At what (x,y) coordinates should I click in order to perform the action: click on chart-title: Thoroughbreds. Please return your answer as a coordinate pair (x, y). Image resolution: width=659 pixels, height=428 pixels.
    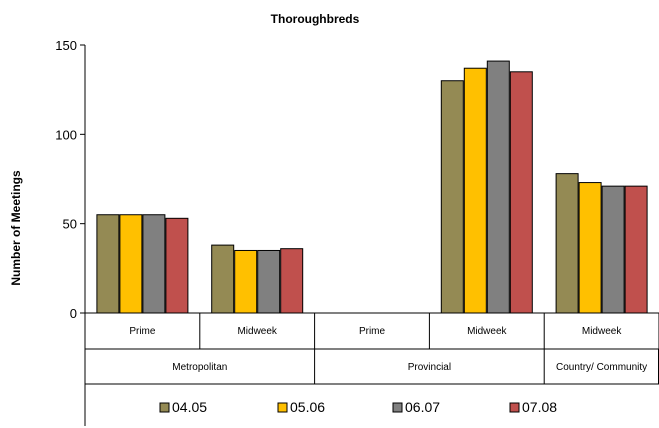
    Looking at the image, I should click on (315, 19).